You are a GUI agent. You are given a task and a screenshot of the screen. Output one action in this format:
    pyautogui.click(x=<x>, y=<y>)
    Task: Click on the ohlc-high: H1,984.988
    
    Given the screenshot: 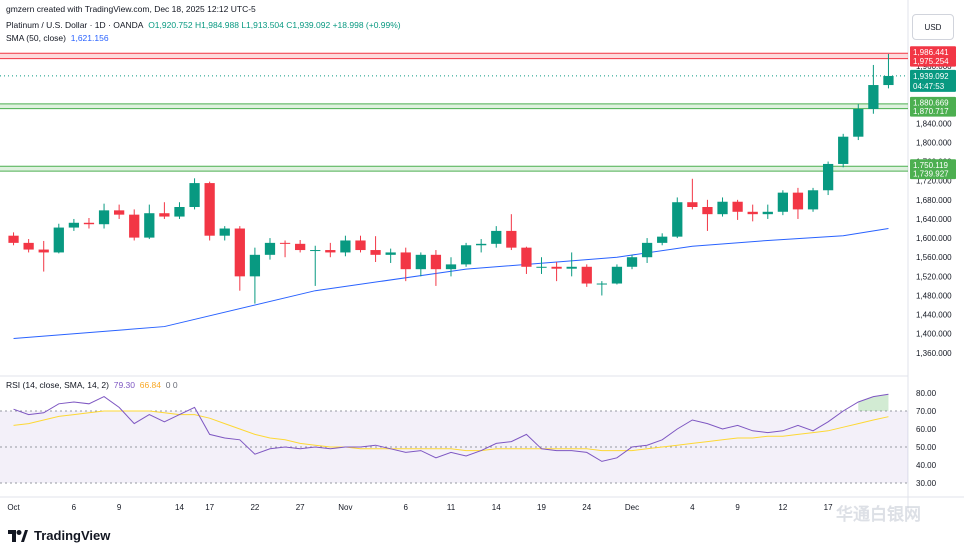 What is the action you would take?
    pyautogui.click(x=217, y=25)
    